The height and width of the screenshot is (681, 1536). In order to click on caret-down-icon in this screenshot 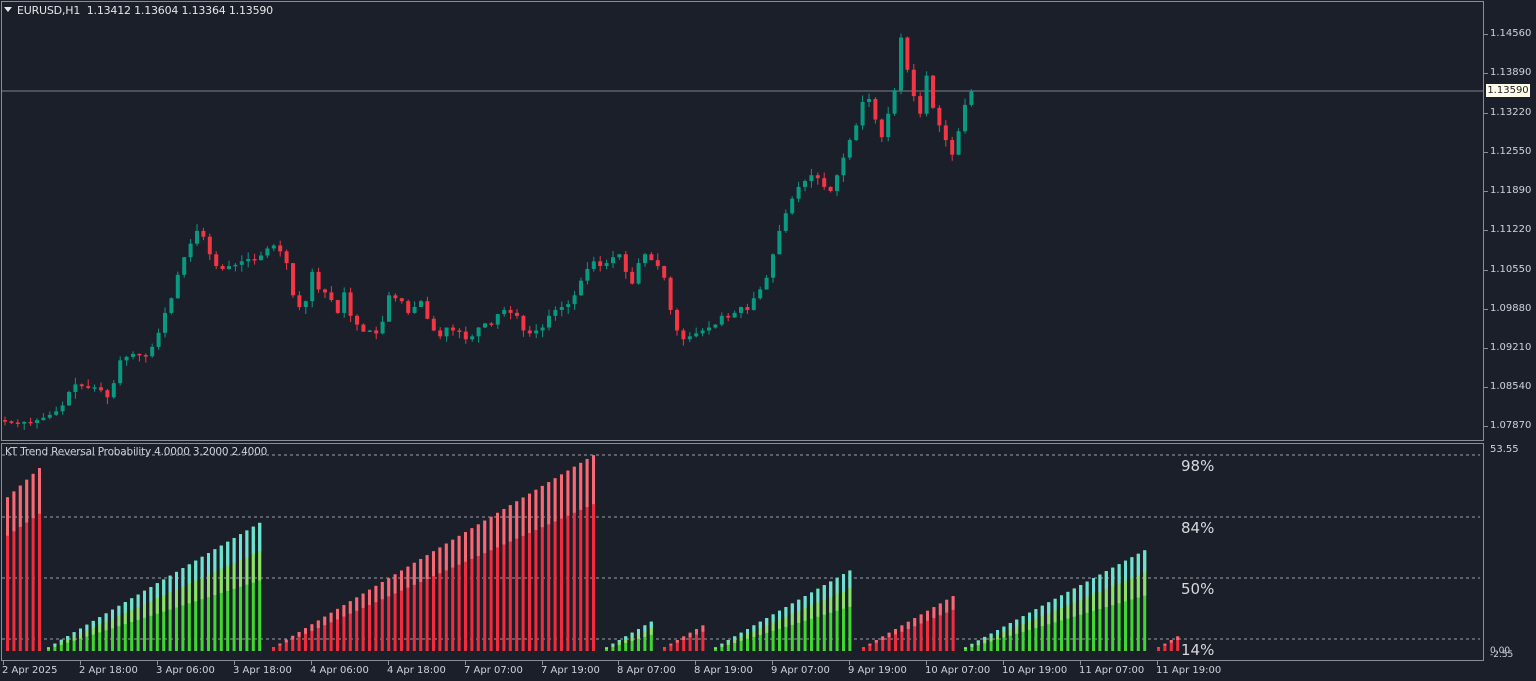, I will do `click(8, 9)`.